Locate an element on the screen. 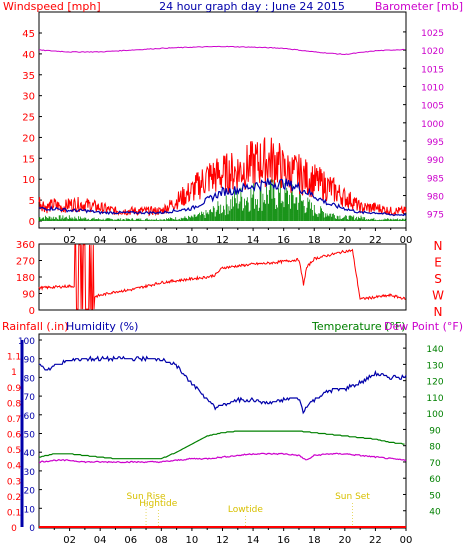 Image resolution: width=466 pixels, height=555 pixels. temperature-y-tick-label: 130 is located at coordinates (434, 366).